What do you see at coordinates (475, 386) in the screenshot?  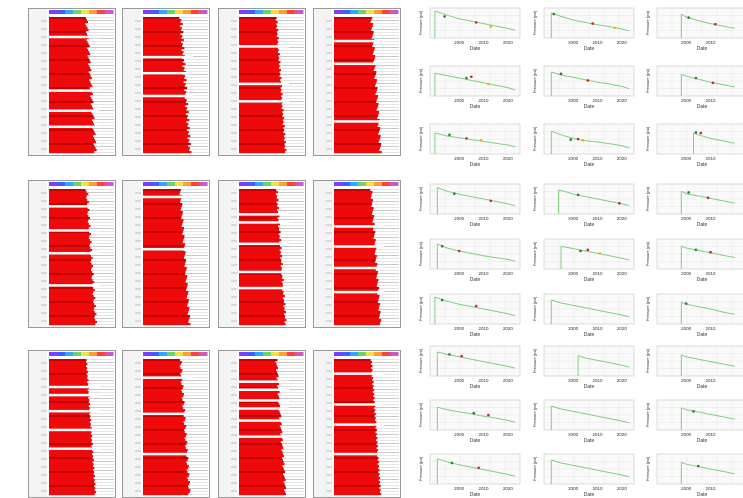 I see `x-axis-label: Date` at bounding box center [475, 386].